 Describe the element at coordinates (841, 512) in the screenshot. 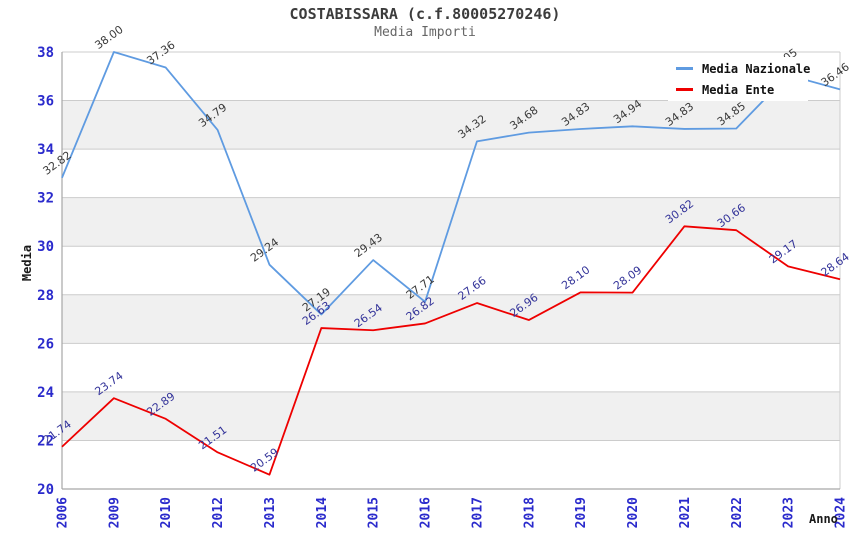

I see `x-tick-label: 2024` at that location.